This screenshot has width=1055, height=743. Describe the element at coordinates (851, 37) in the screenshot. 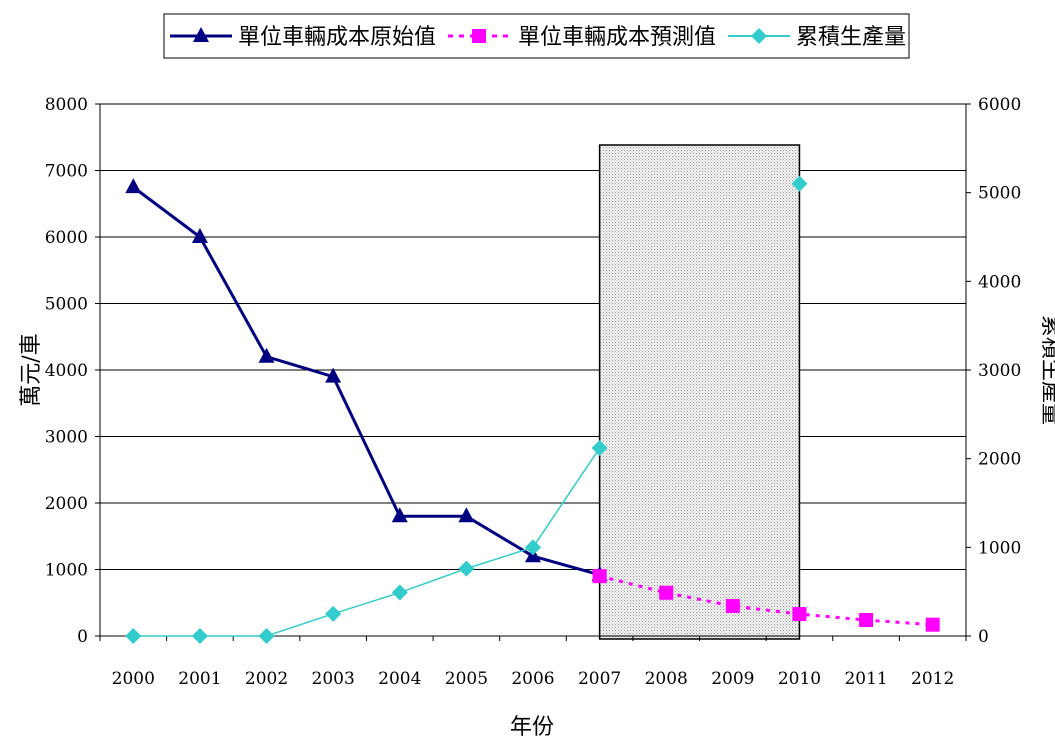

I see `legend-label-cumulative: 累積生產量` at that location.